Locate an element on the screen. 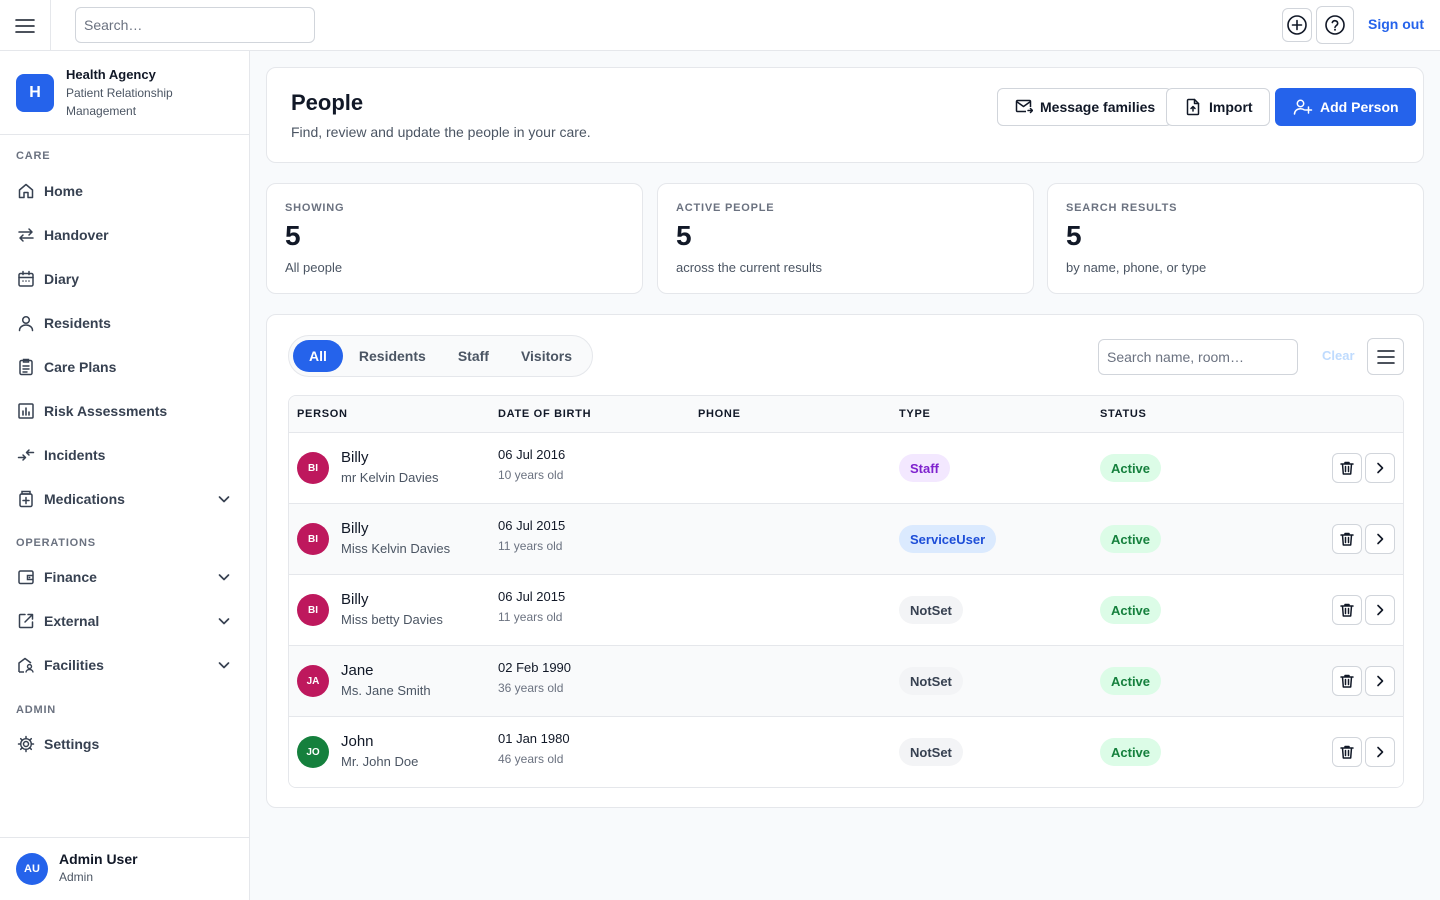  help-circle-icon is located at coordinates (1335, 25).